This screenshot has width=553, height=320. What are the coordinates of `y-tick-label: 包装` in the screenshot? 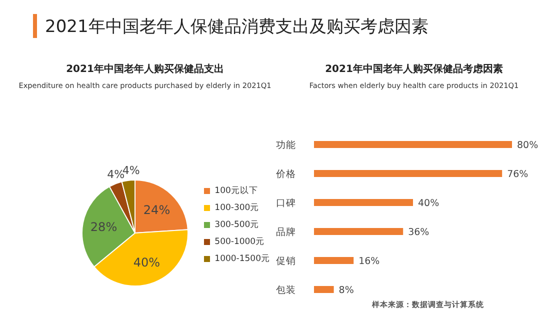 It's located at (286, 290).